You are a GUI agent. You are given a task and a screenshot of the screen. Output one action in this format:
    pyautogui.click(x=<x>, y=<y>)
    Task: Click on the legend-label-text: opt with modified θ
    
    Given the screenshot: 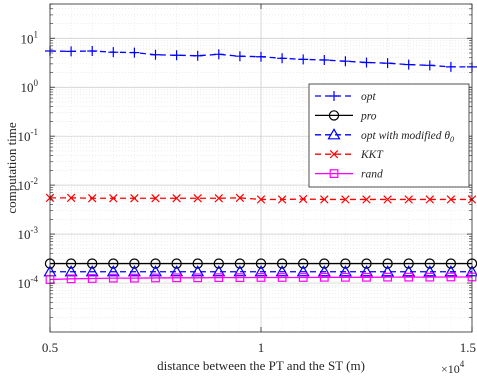 What is the action you would take?
    pyautogui.click(x=405, y=136)
    